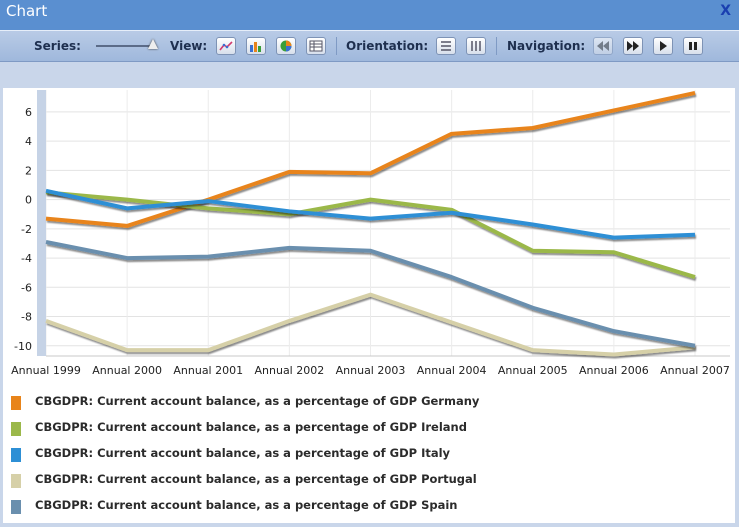 This screenshot has height=527, width=739. I want to click on y-tick-label: -4, so click(26, 258).